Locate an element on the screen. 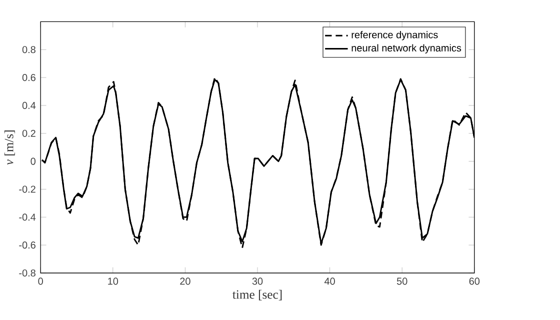 This screenshot has width=560, height=320. legend-label: reference dynamics is located at coordinates (395, 35).